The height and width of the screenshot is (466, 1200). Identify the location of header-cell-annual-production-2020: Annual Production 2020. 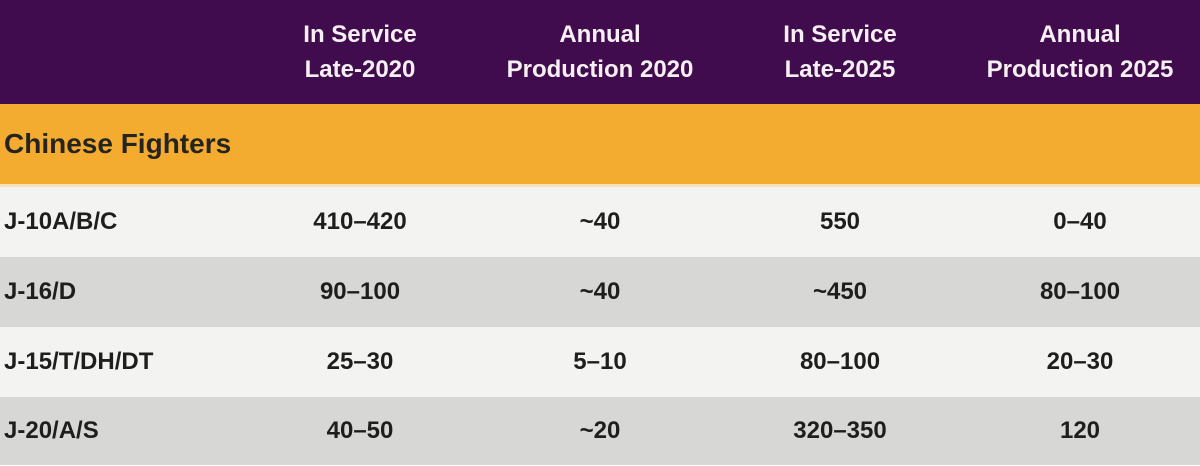
(600, 52).